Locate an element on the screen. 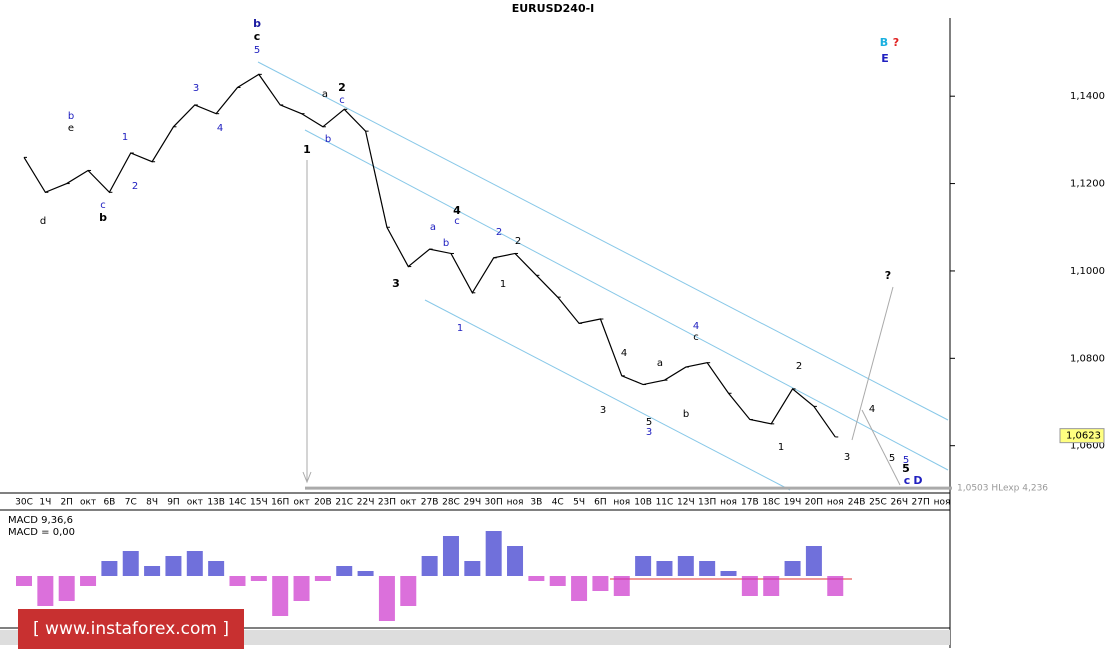 Image resolution: width=1106 pixels, height=664 pixels. x-tick-label: 1Ч is located at coordinates (45, 503).